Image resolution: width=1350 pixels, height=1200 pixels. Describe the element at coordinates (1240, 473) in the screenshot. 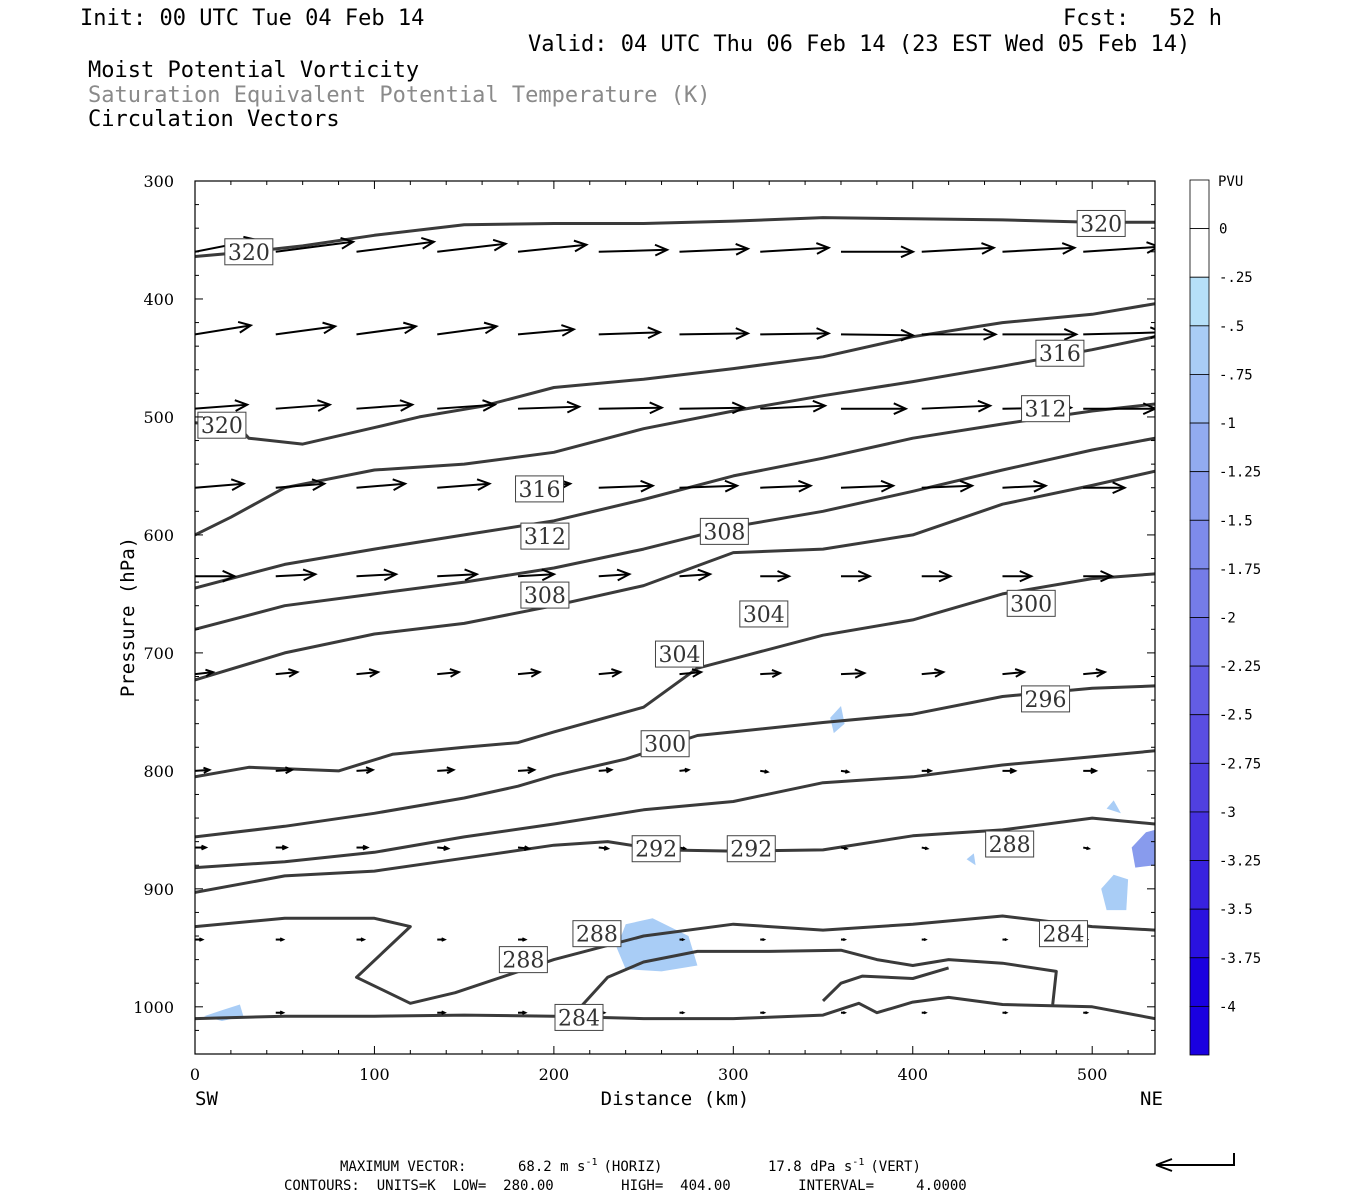

I see `colorbar-label: -1.25` at that location.